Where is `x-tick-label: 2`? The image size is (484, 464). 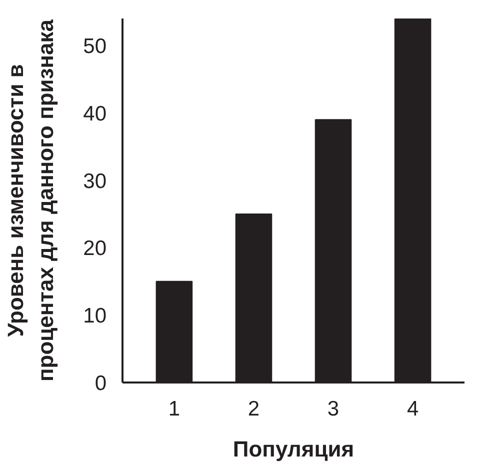
x-tick-label: 2 is located at coordinates (254, 409).